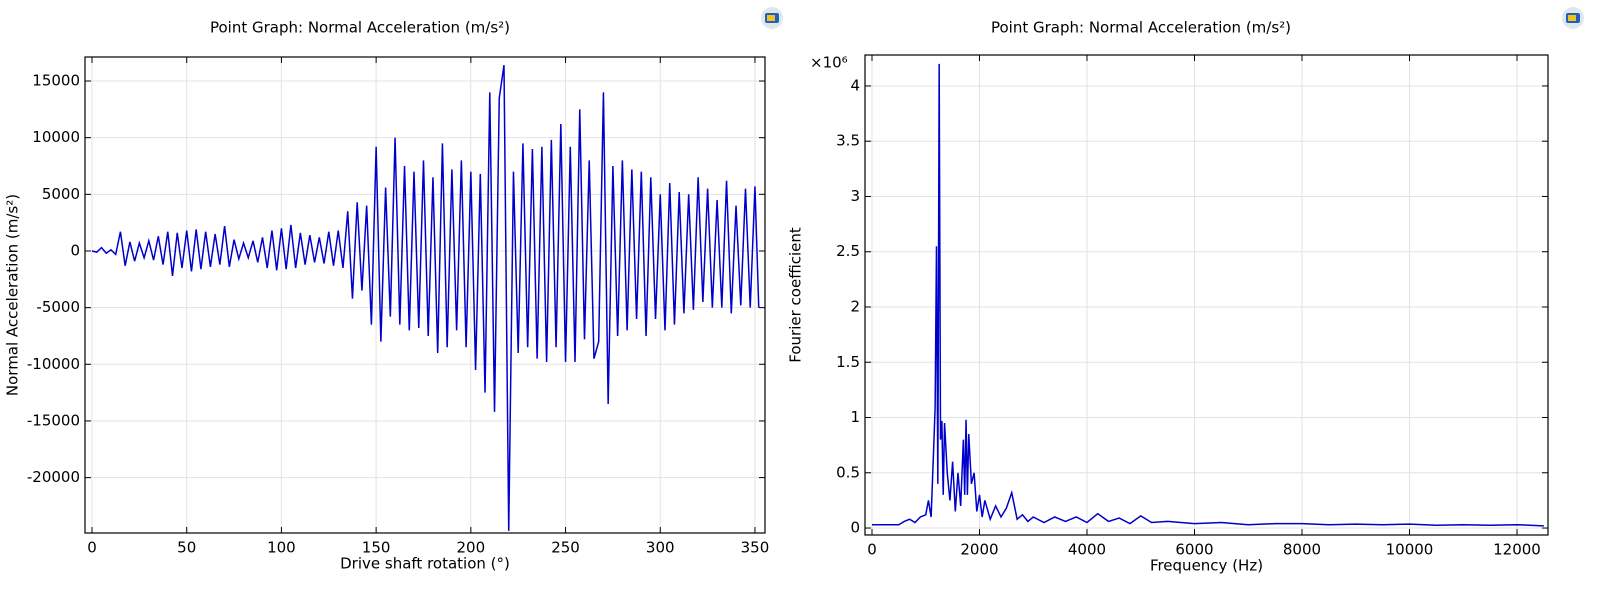 The height and width of the screenshot is (590, 1600). I want to click on x-tick-label: 4000, so click(1087, 550).